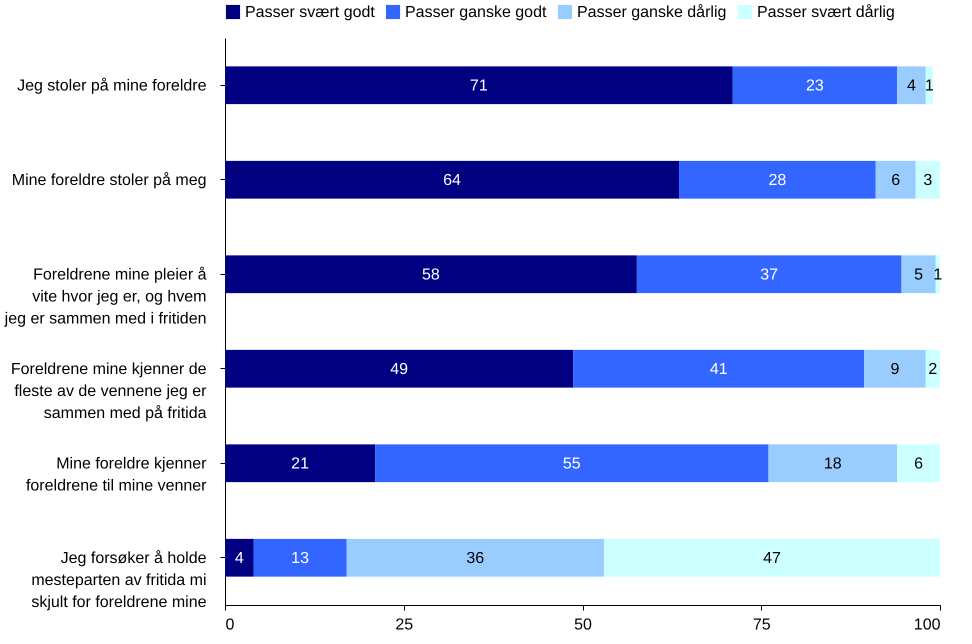 This screenshot has width=972, height=644. Describe the element at coordinates (476, 12) in the screenshot. I see `legend-label: Passer ganske godt` at that location.